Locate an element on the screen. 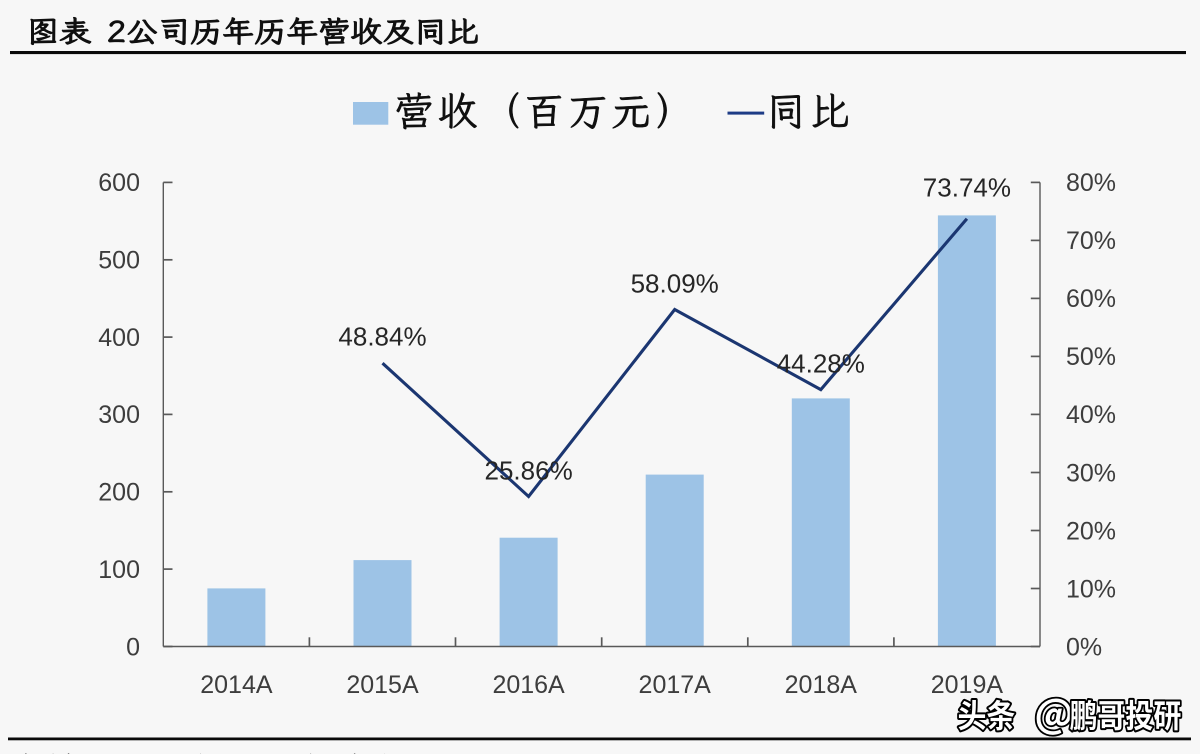  svg-text: 58.09% is located at coordinates (675, 283).